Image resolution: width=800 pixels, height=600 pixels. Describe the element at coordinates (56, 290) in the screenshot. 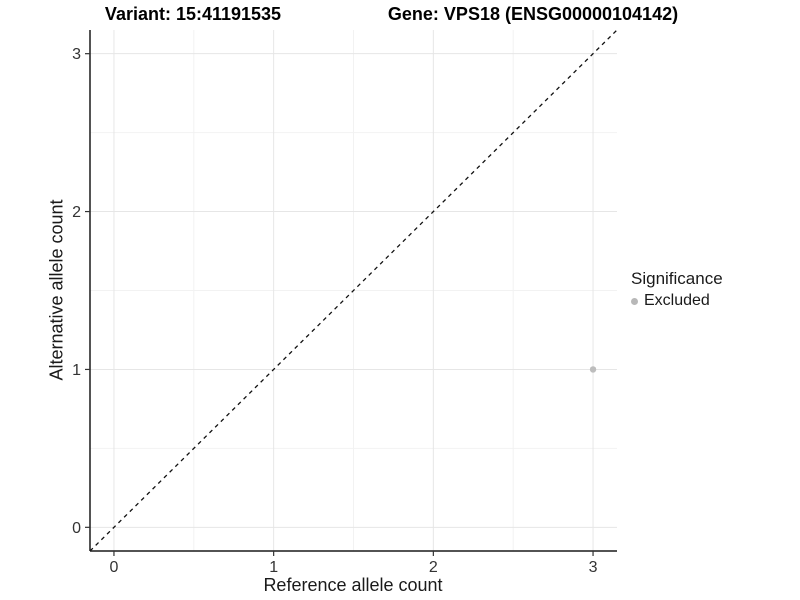

I see `y-axis-title: Alternative allele count` at that location.